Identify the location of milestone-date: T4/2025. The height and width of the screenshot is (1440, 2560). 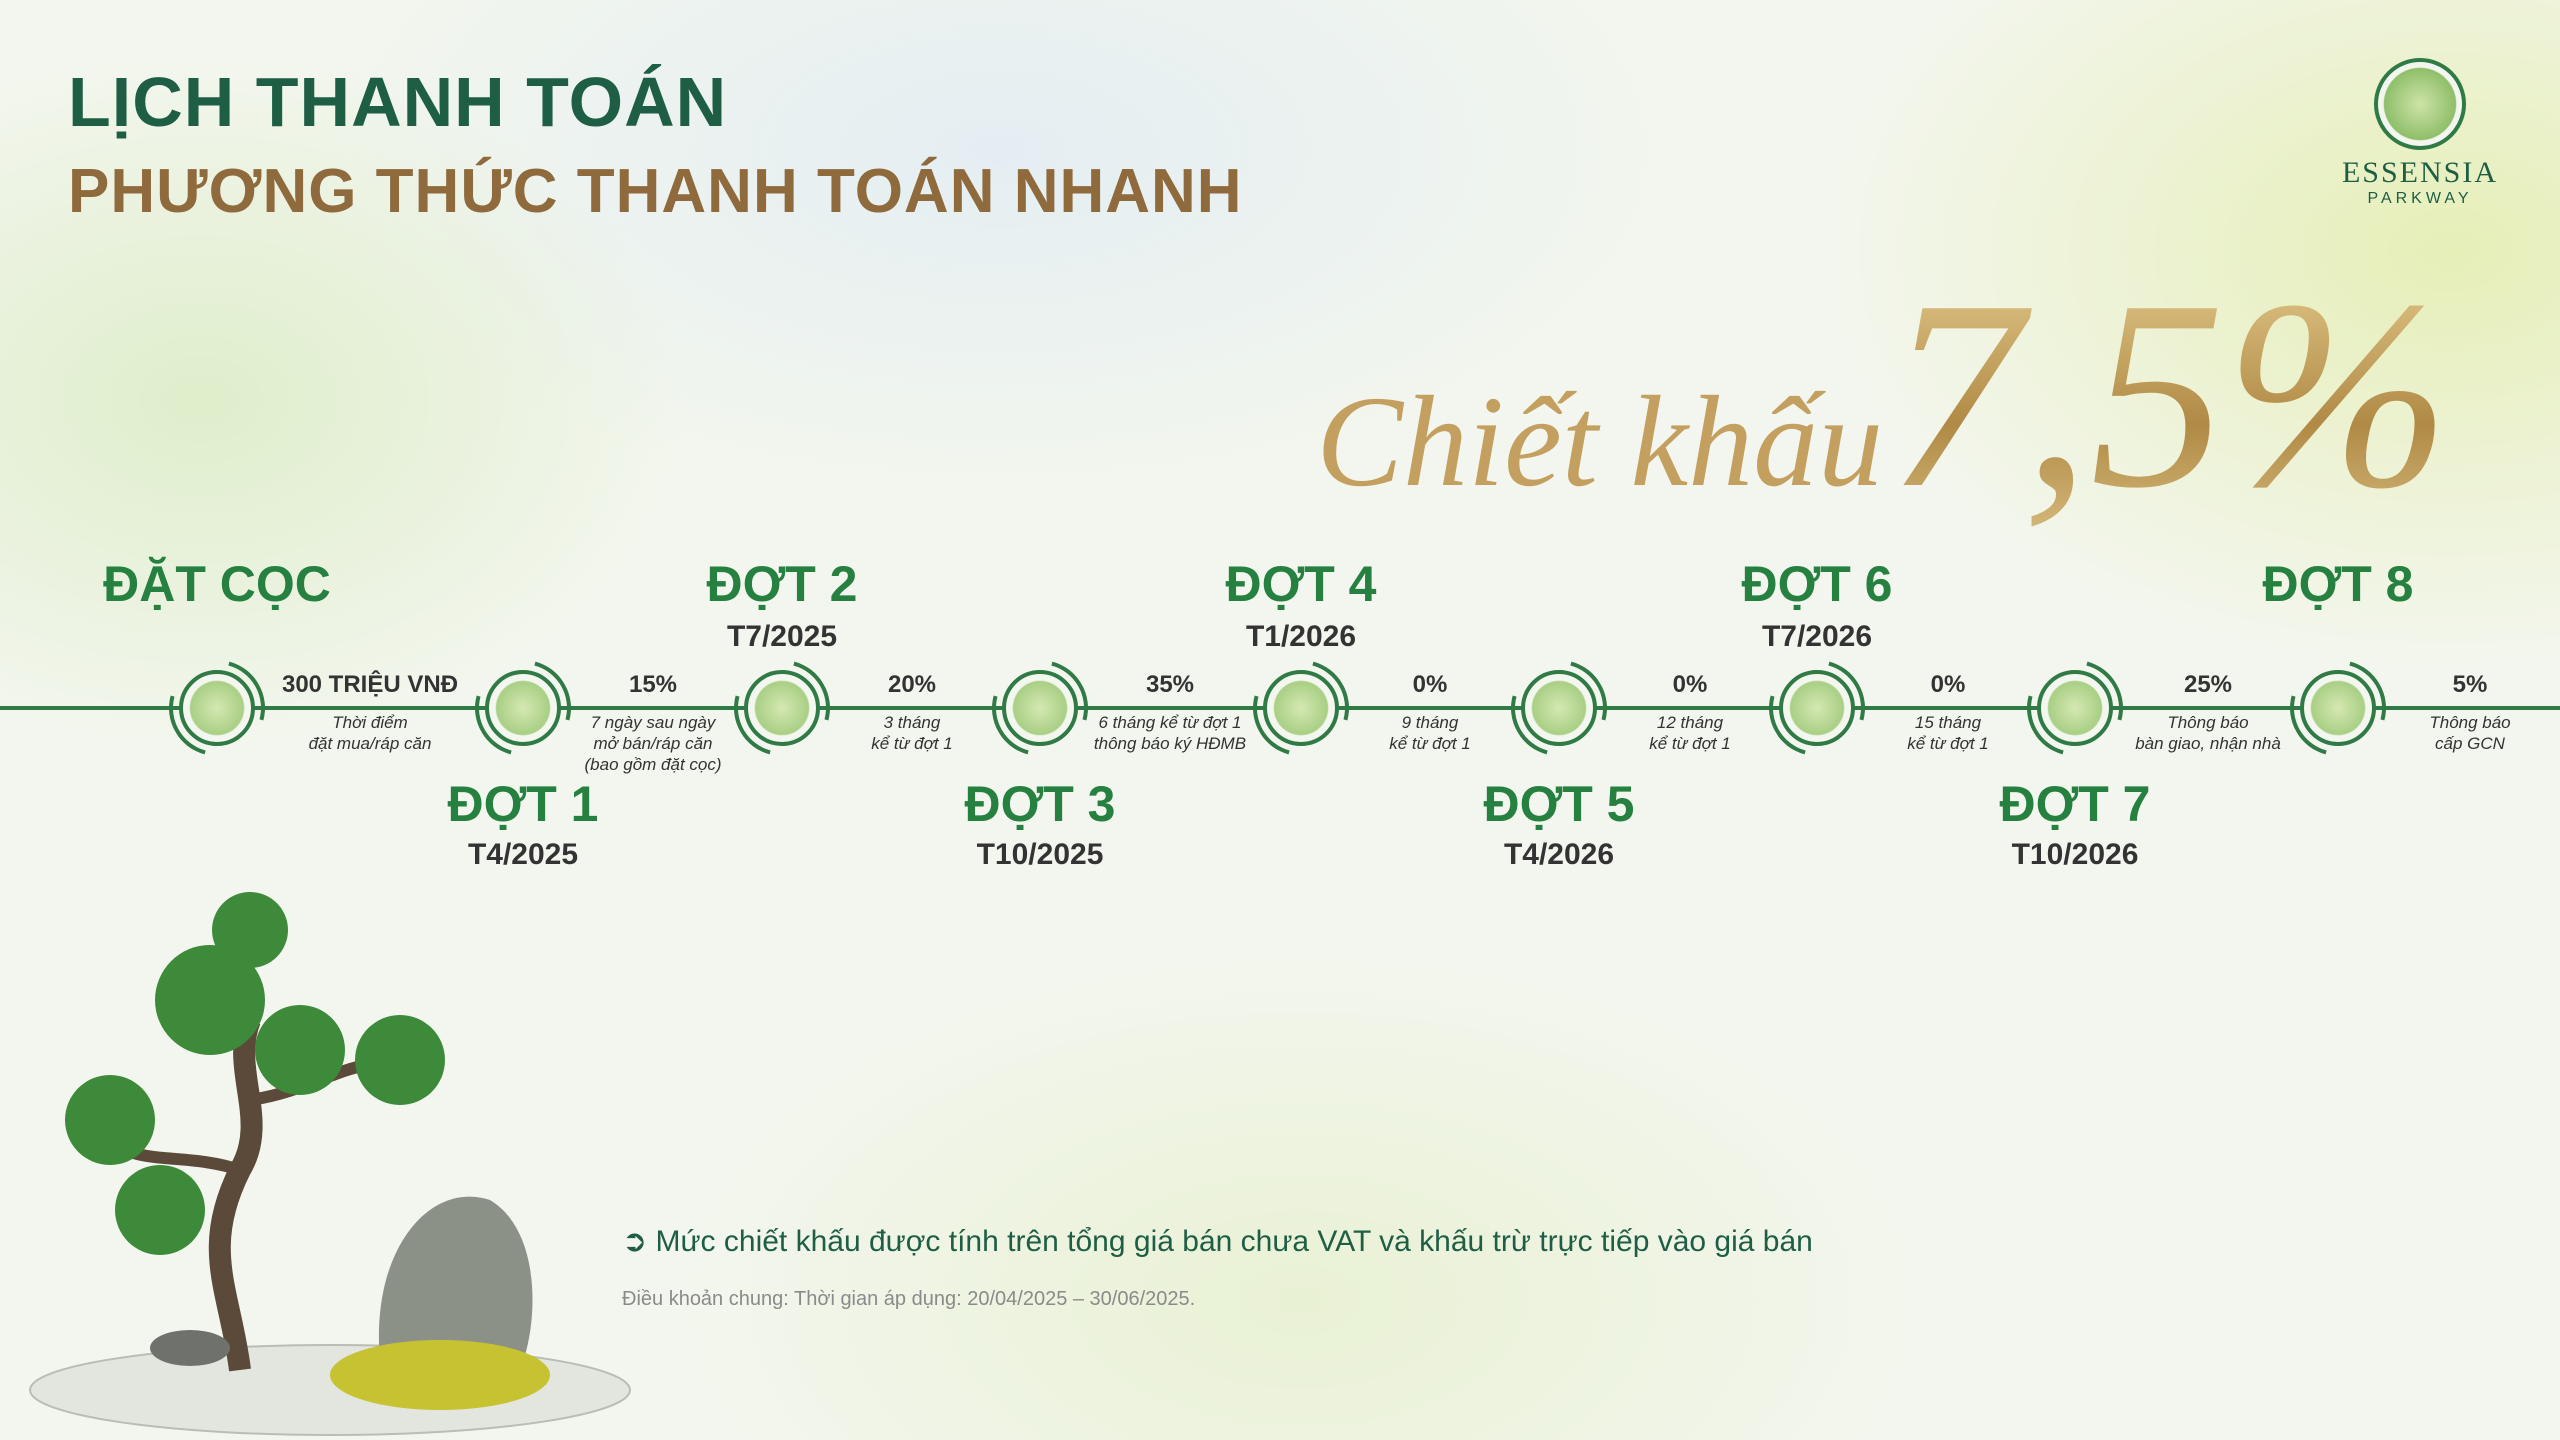
(523, 854).